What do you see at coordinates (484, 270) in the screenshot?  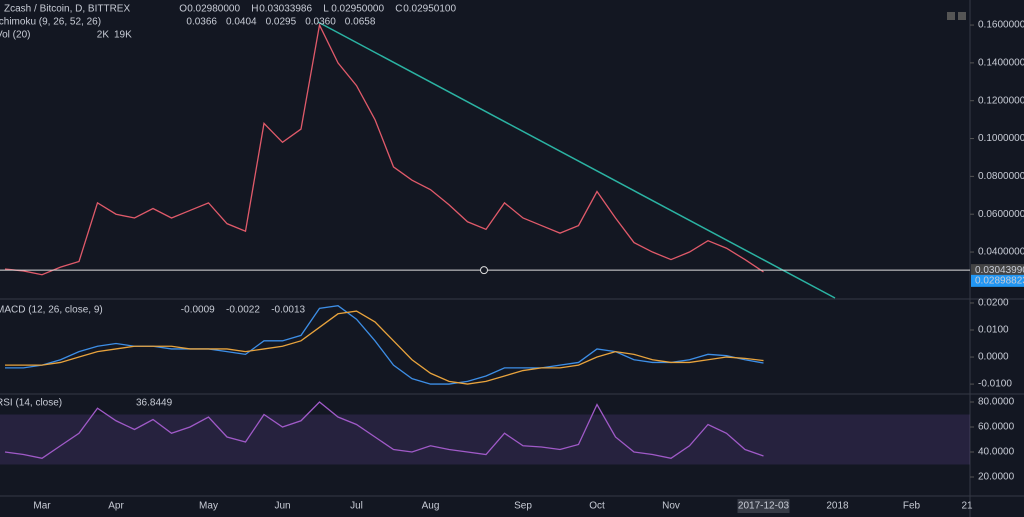 I see `price-handle` at bounding box center [484, 270].